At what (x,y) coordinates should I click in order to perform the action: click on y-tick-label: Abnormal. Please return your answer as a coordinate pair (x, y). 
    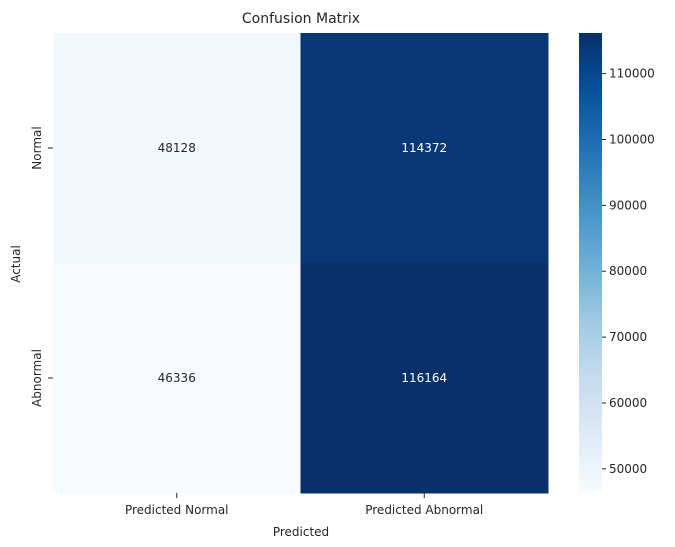
    Looking at the image, I should click on (37, 378).